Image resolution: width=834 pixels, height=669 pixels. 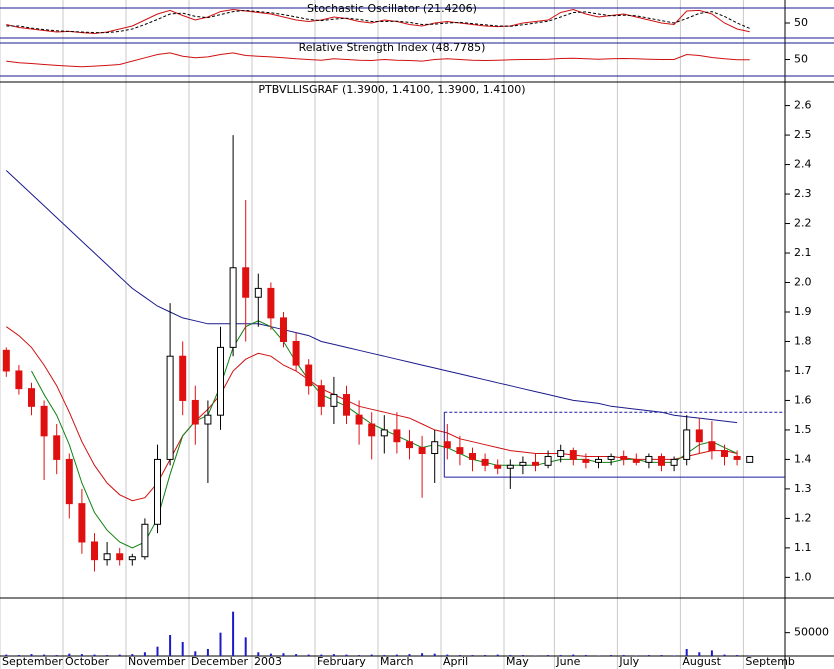 What do you see at coordinates (220, 661) in the screenshot?
I see `x-tick-label: December` at bounding box center [220, 661].